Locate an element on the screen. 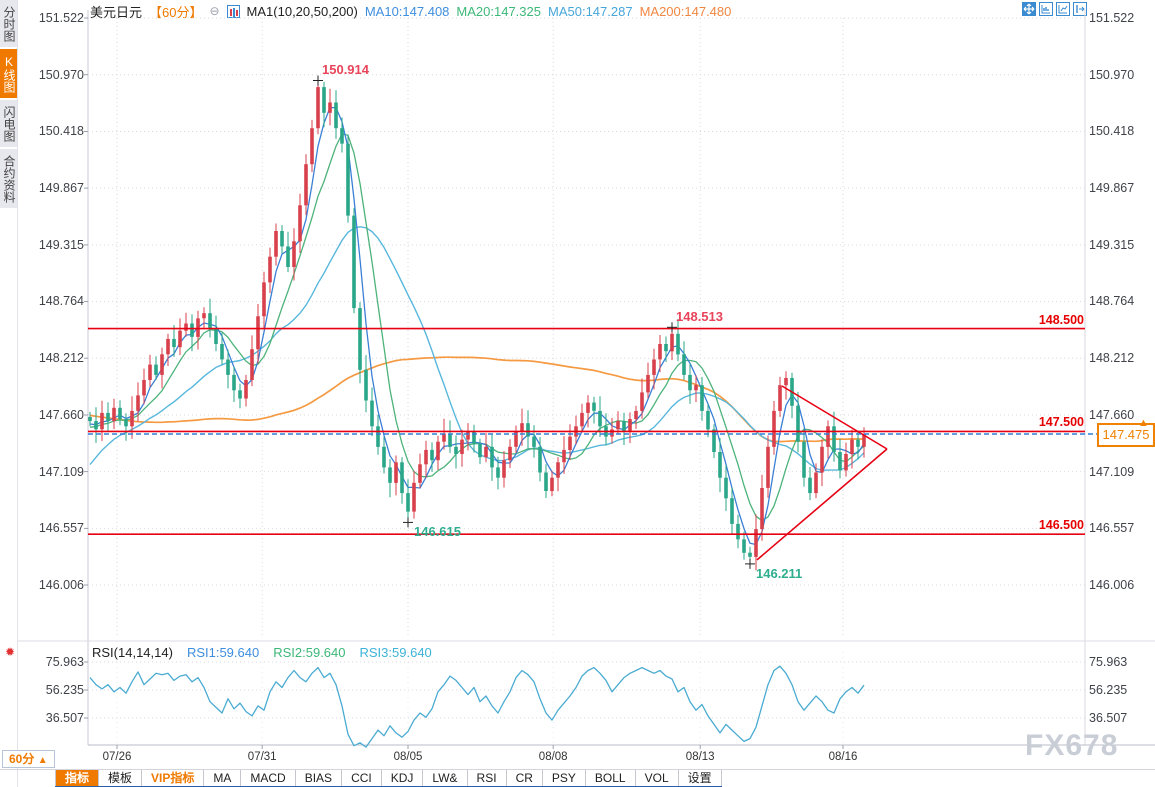  price-level-label: 148.500 is located at coordinates (1061, 319).